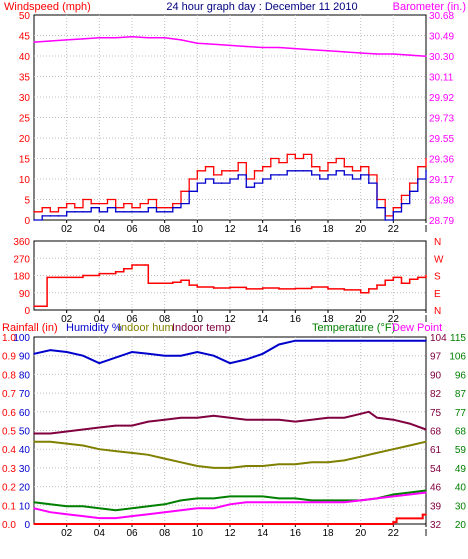  I want to click on y-tick-label-indoor-temp: 90, so click(436, 375).